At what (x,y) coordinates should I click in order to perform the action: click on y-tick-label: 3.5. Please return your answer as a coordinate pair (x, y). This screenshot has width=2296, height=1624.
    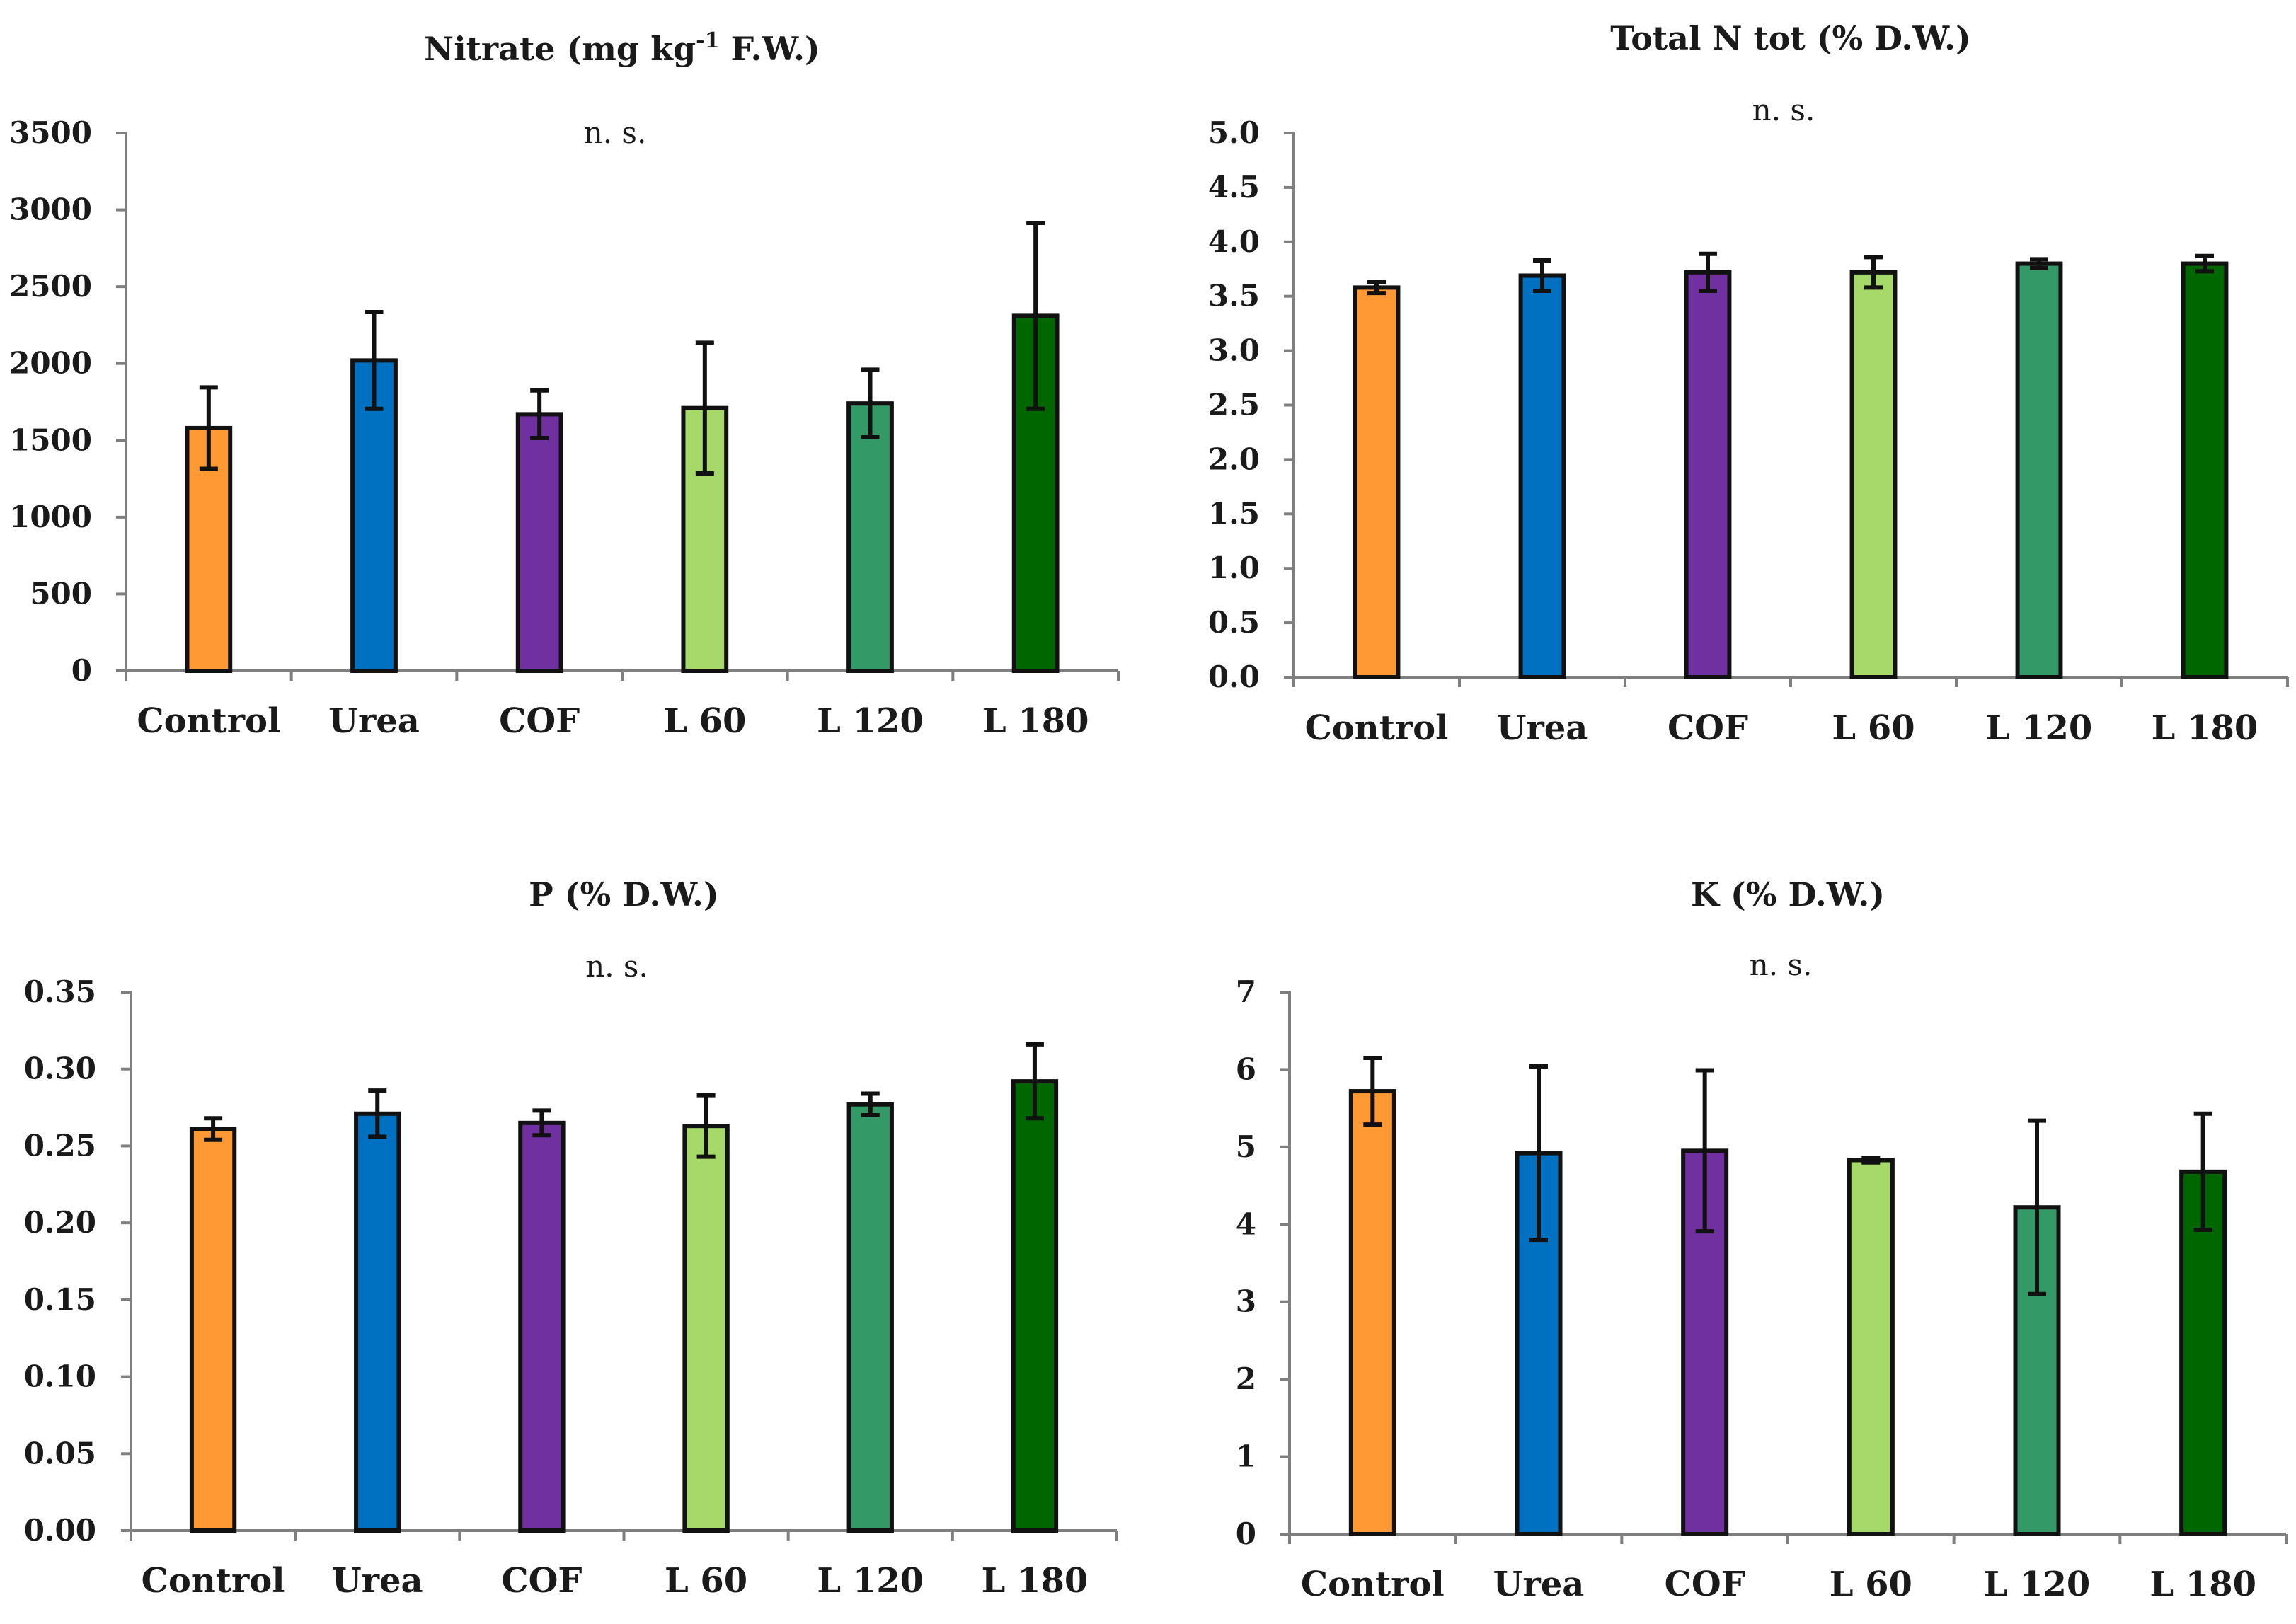
    Looking at the image, I should click on (1234, 296).